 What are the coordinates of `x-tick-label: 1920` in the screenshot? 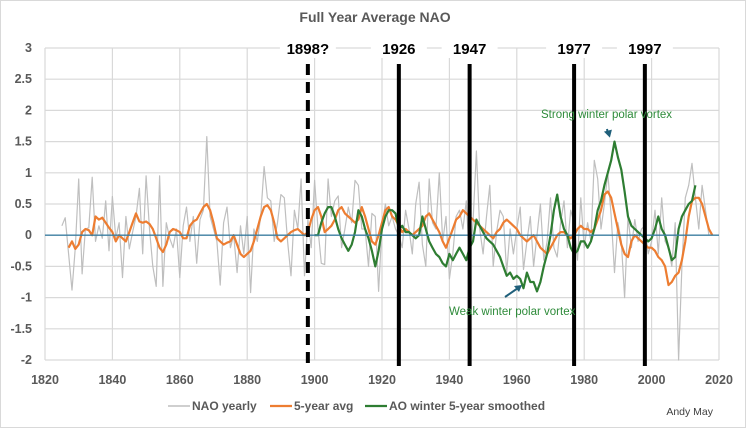 It's located at (382, 380).